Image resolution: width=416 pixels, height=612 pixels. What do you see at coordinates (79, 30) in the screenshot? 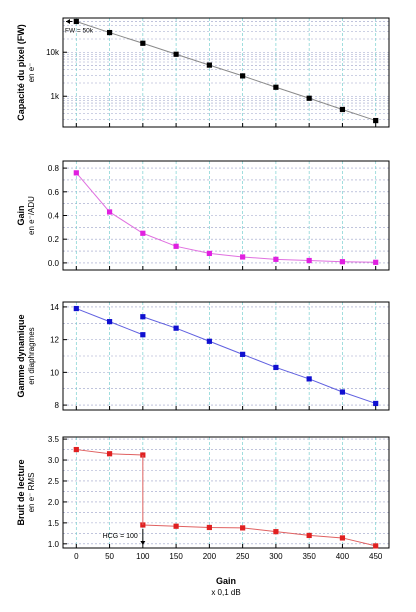
I see `fw-annotation-label: FW = 50k` at bounding box center [79, 30].